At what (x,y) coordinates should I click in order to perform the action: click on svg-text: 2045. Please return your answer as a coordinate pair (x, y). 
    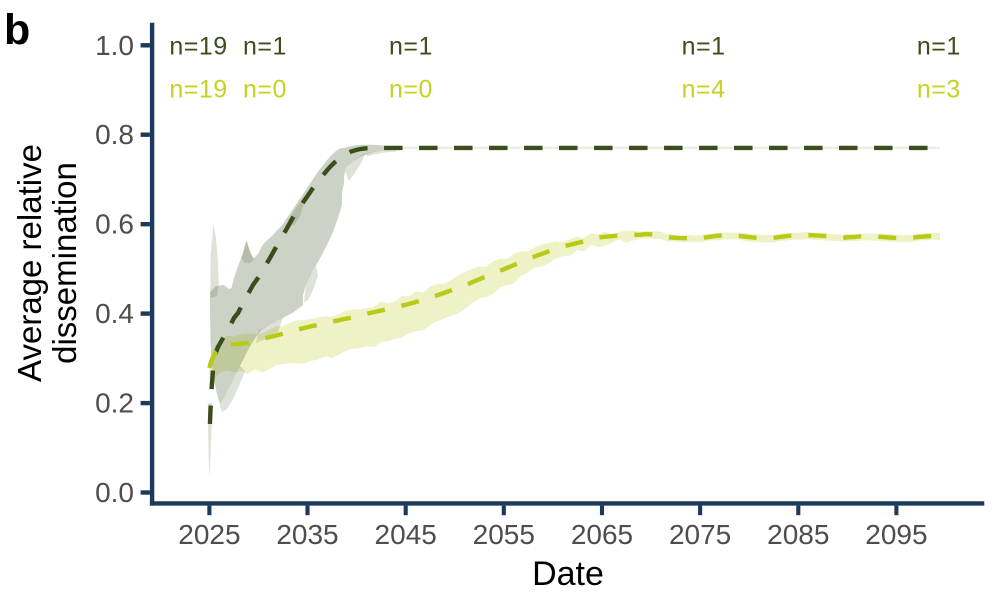
    Looking at the image, I should click on (406, 534).